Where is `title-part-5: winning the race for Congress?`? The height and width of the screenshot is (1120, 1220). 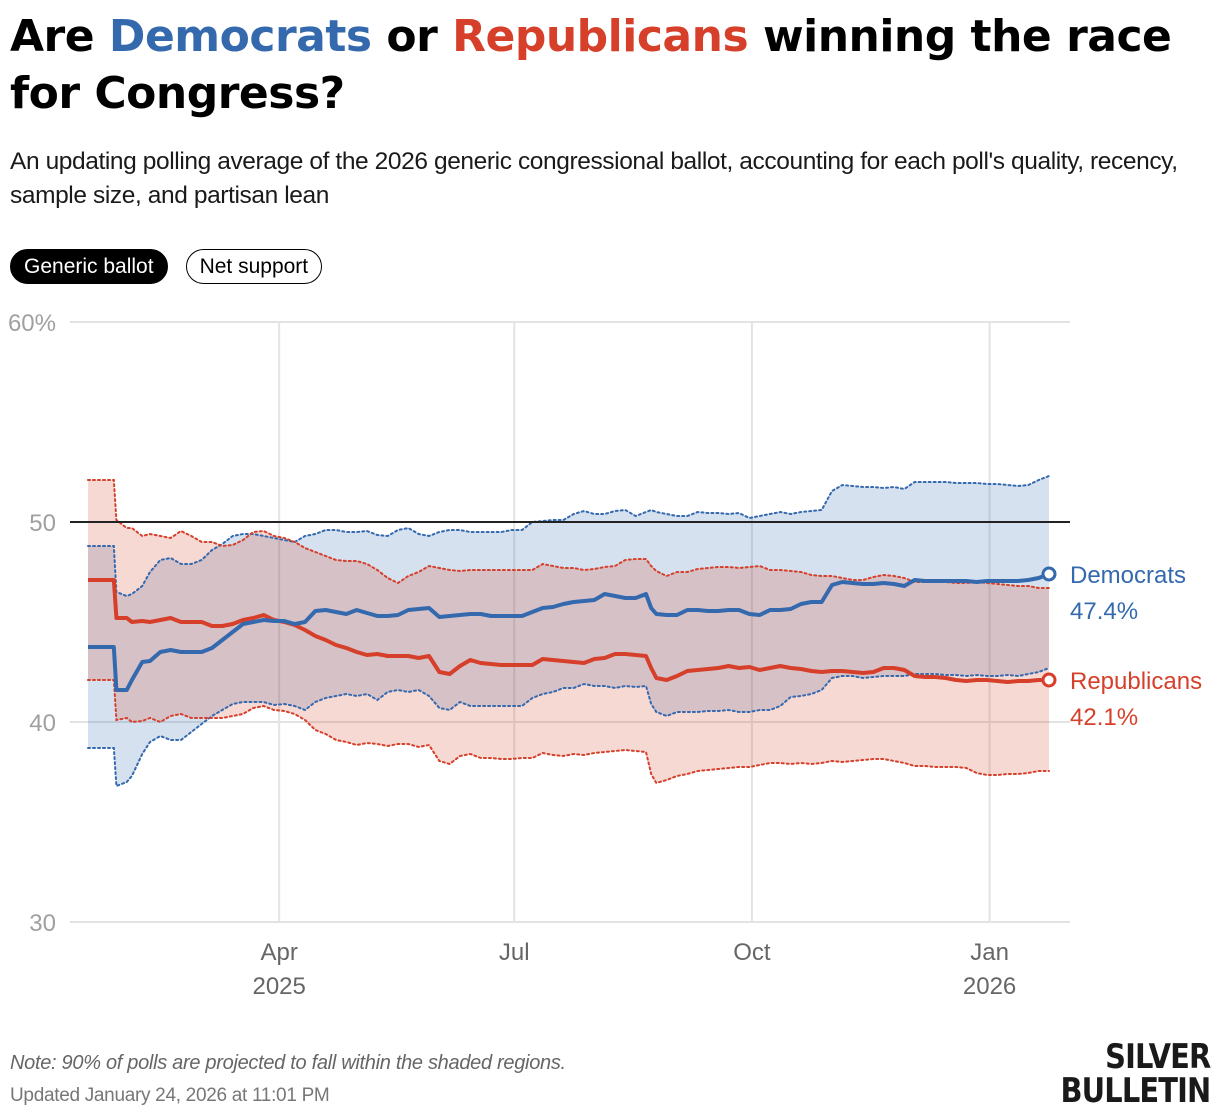
title-part-5: winning the race for Congress? is located at coordinates (591, 65).